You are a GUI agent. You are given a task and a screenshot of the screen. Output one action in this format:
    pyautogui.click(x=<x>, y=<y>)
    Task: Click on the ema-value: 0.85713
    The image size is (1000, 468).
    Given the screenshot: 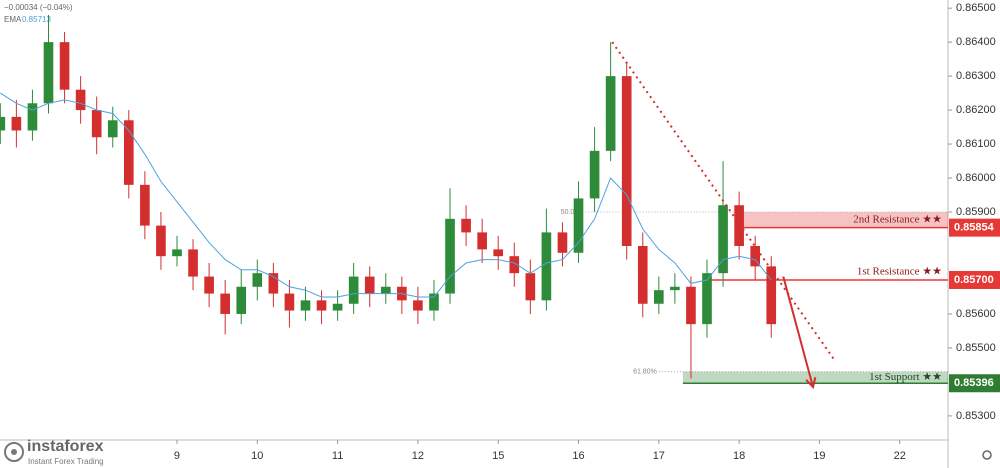 What is the action you would take?
    pyautogui.click(x=36, y=19)
    